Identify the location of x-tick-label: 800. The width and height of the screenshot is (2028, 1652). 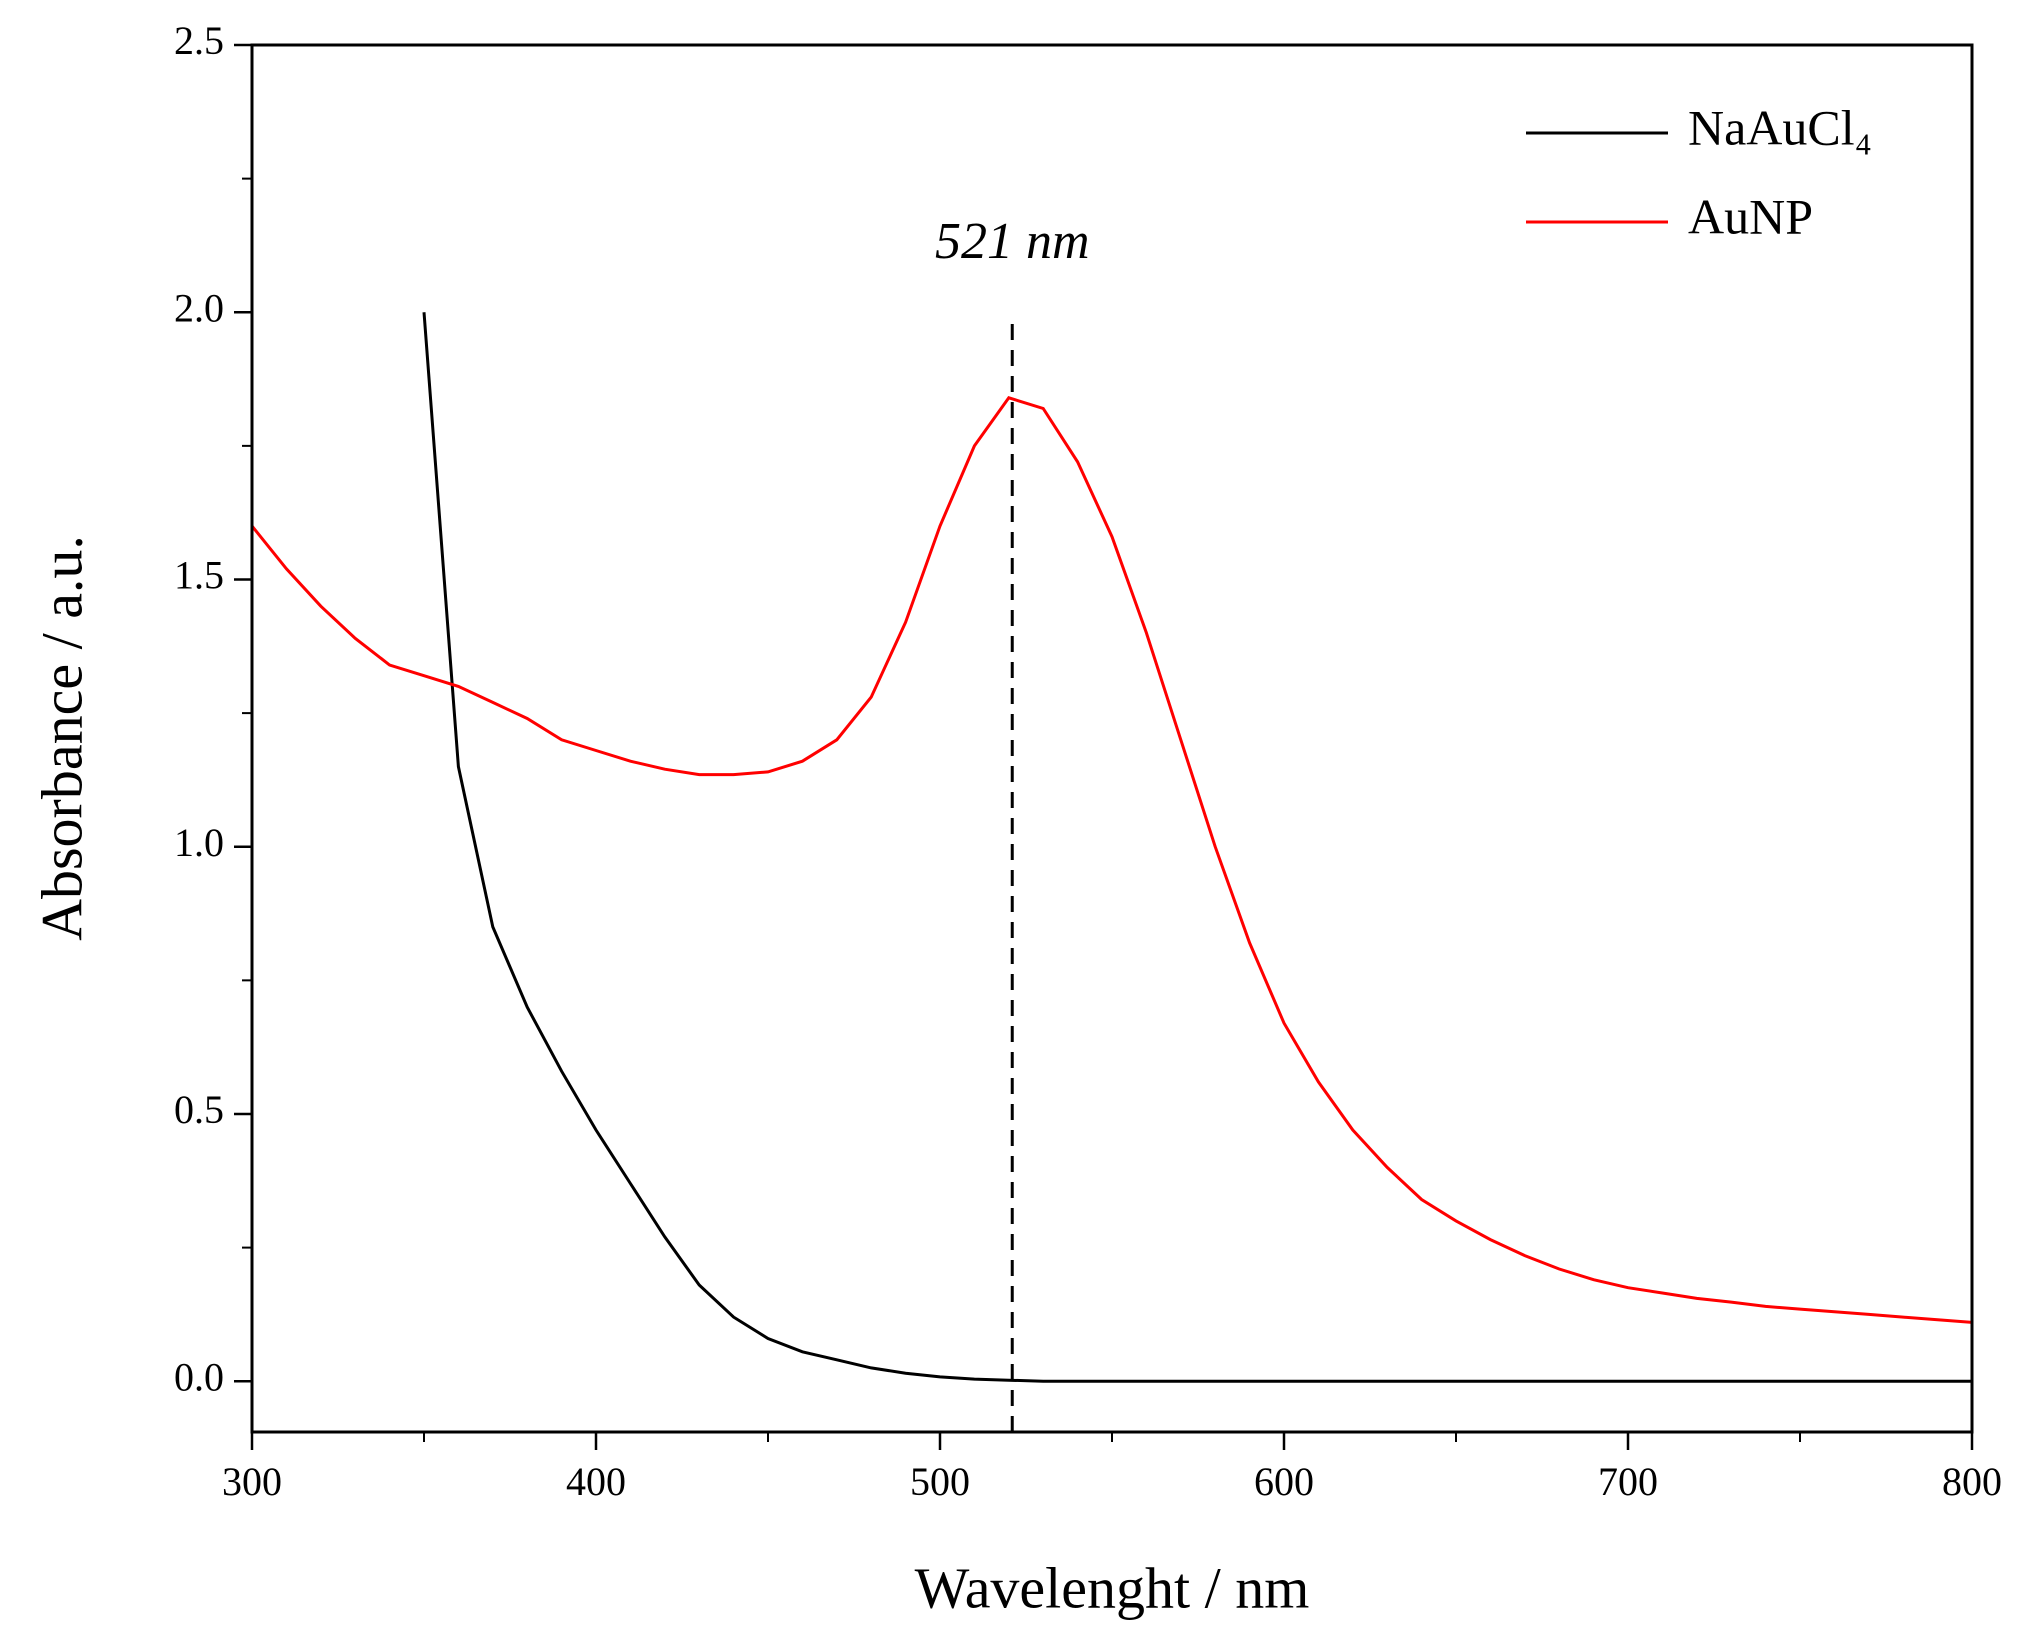
(1972, 1481).